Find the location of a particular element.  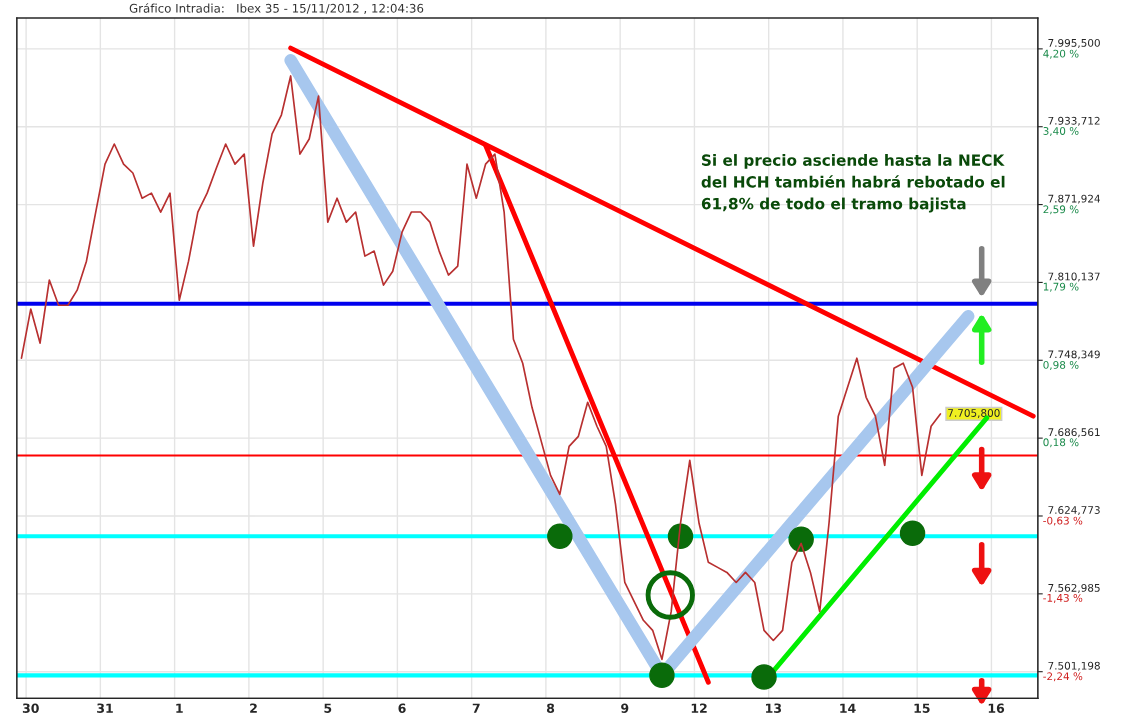

y2-tick-label: -1,43 % is located at coordinates (1063, 598).